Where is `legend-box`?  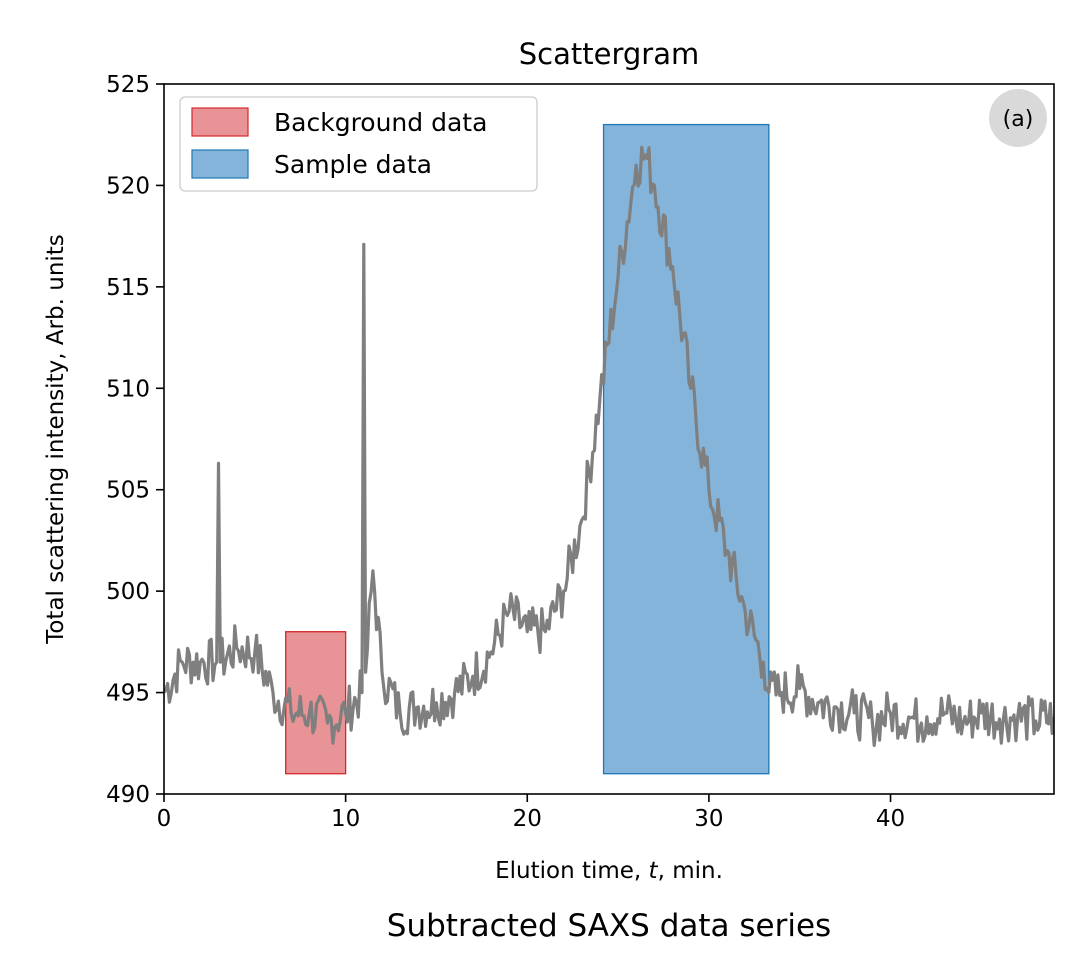 legend-box is located at coordinates (358, 144).